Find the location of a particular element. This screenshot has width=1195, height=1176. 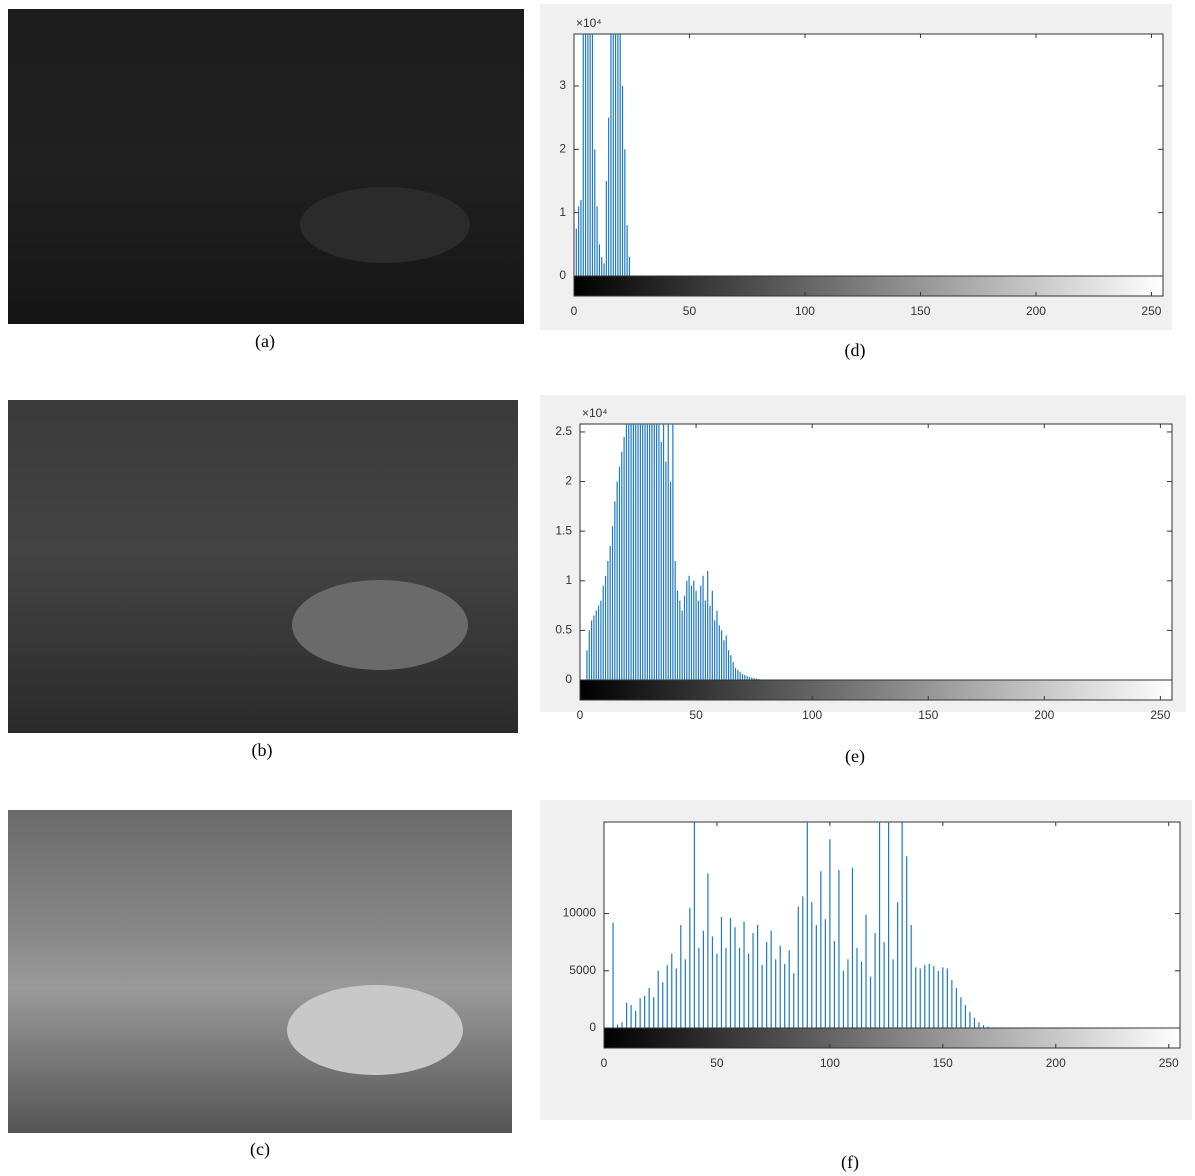

x-tick-label: 50 is located at coordinates (717, 1063).